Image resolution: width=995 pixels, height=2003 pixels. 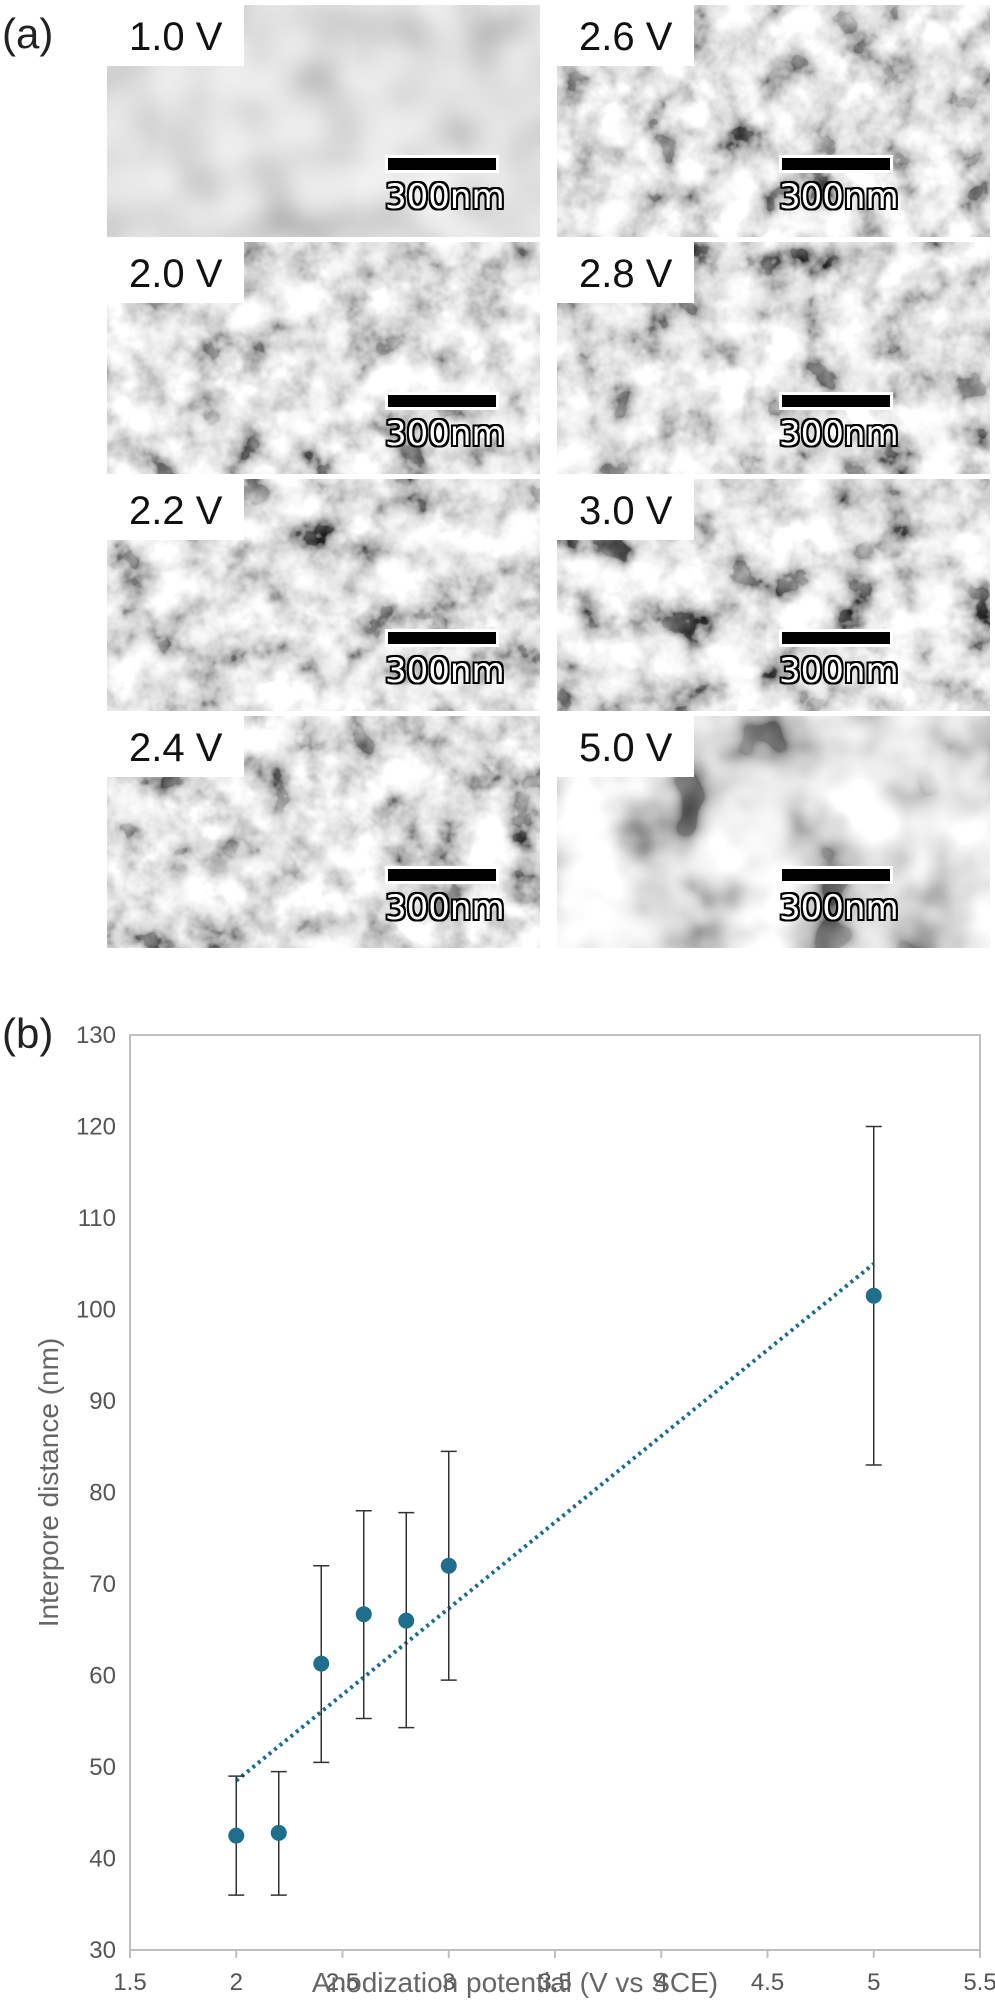 I want to click on x-tick-label: 4.5, so click(x=767, y=1982).